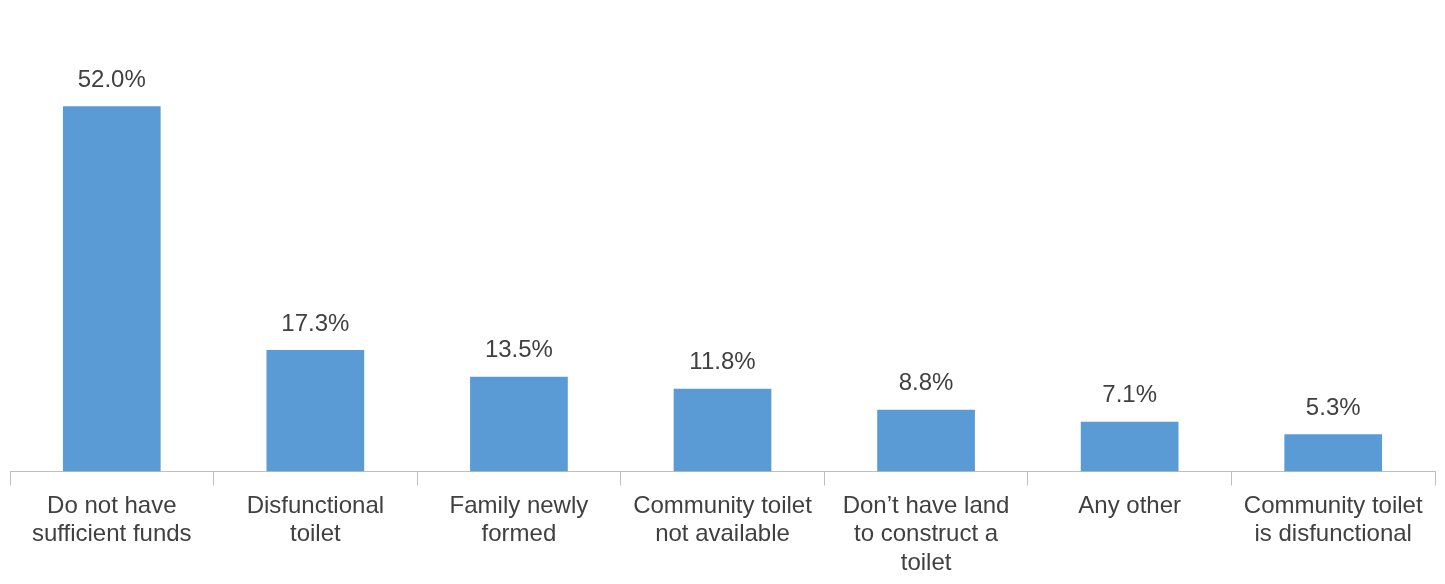  What do you see at coordinates (111, 518) in the screenshot?
I see `x-tick-label: Do not have sufficient funds` at bounding box center [111, 518].